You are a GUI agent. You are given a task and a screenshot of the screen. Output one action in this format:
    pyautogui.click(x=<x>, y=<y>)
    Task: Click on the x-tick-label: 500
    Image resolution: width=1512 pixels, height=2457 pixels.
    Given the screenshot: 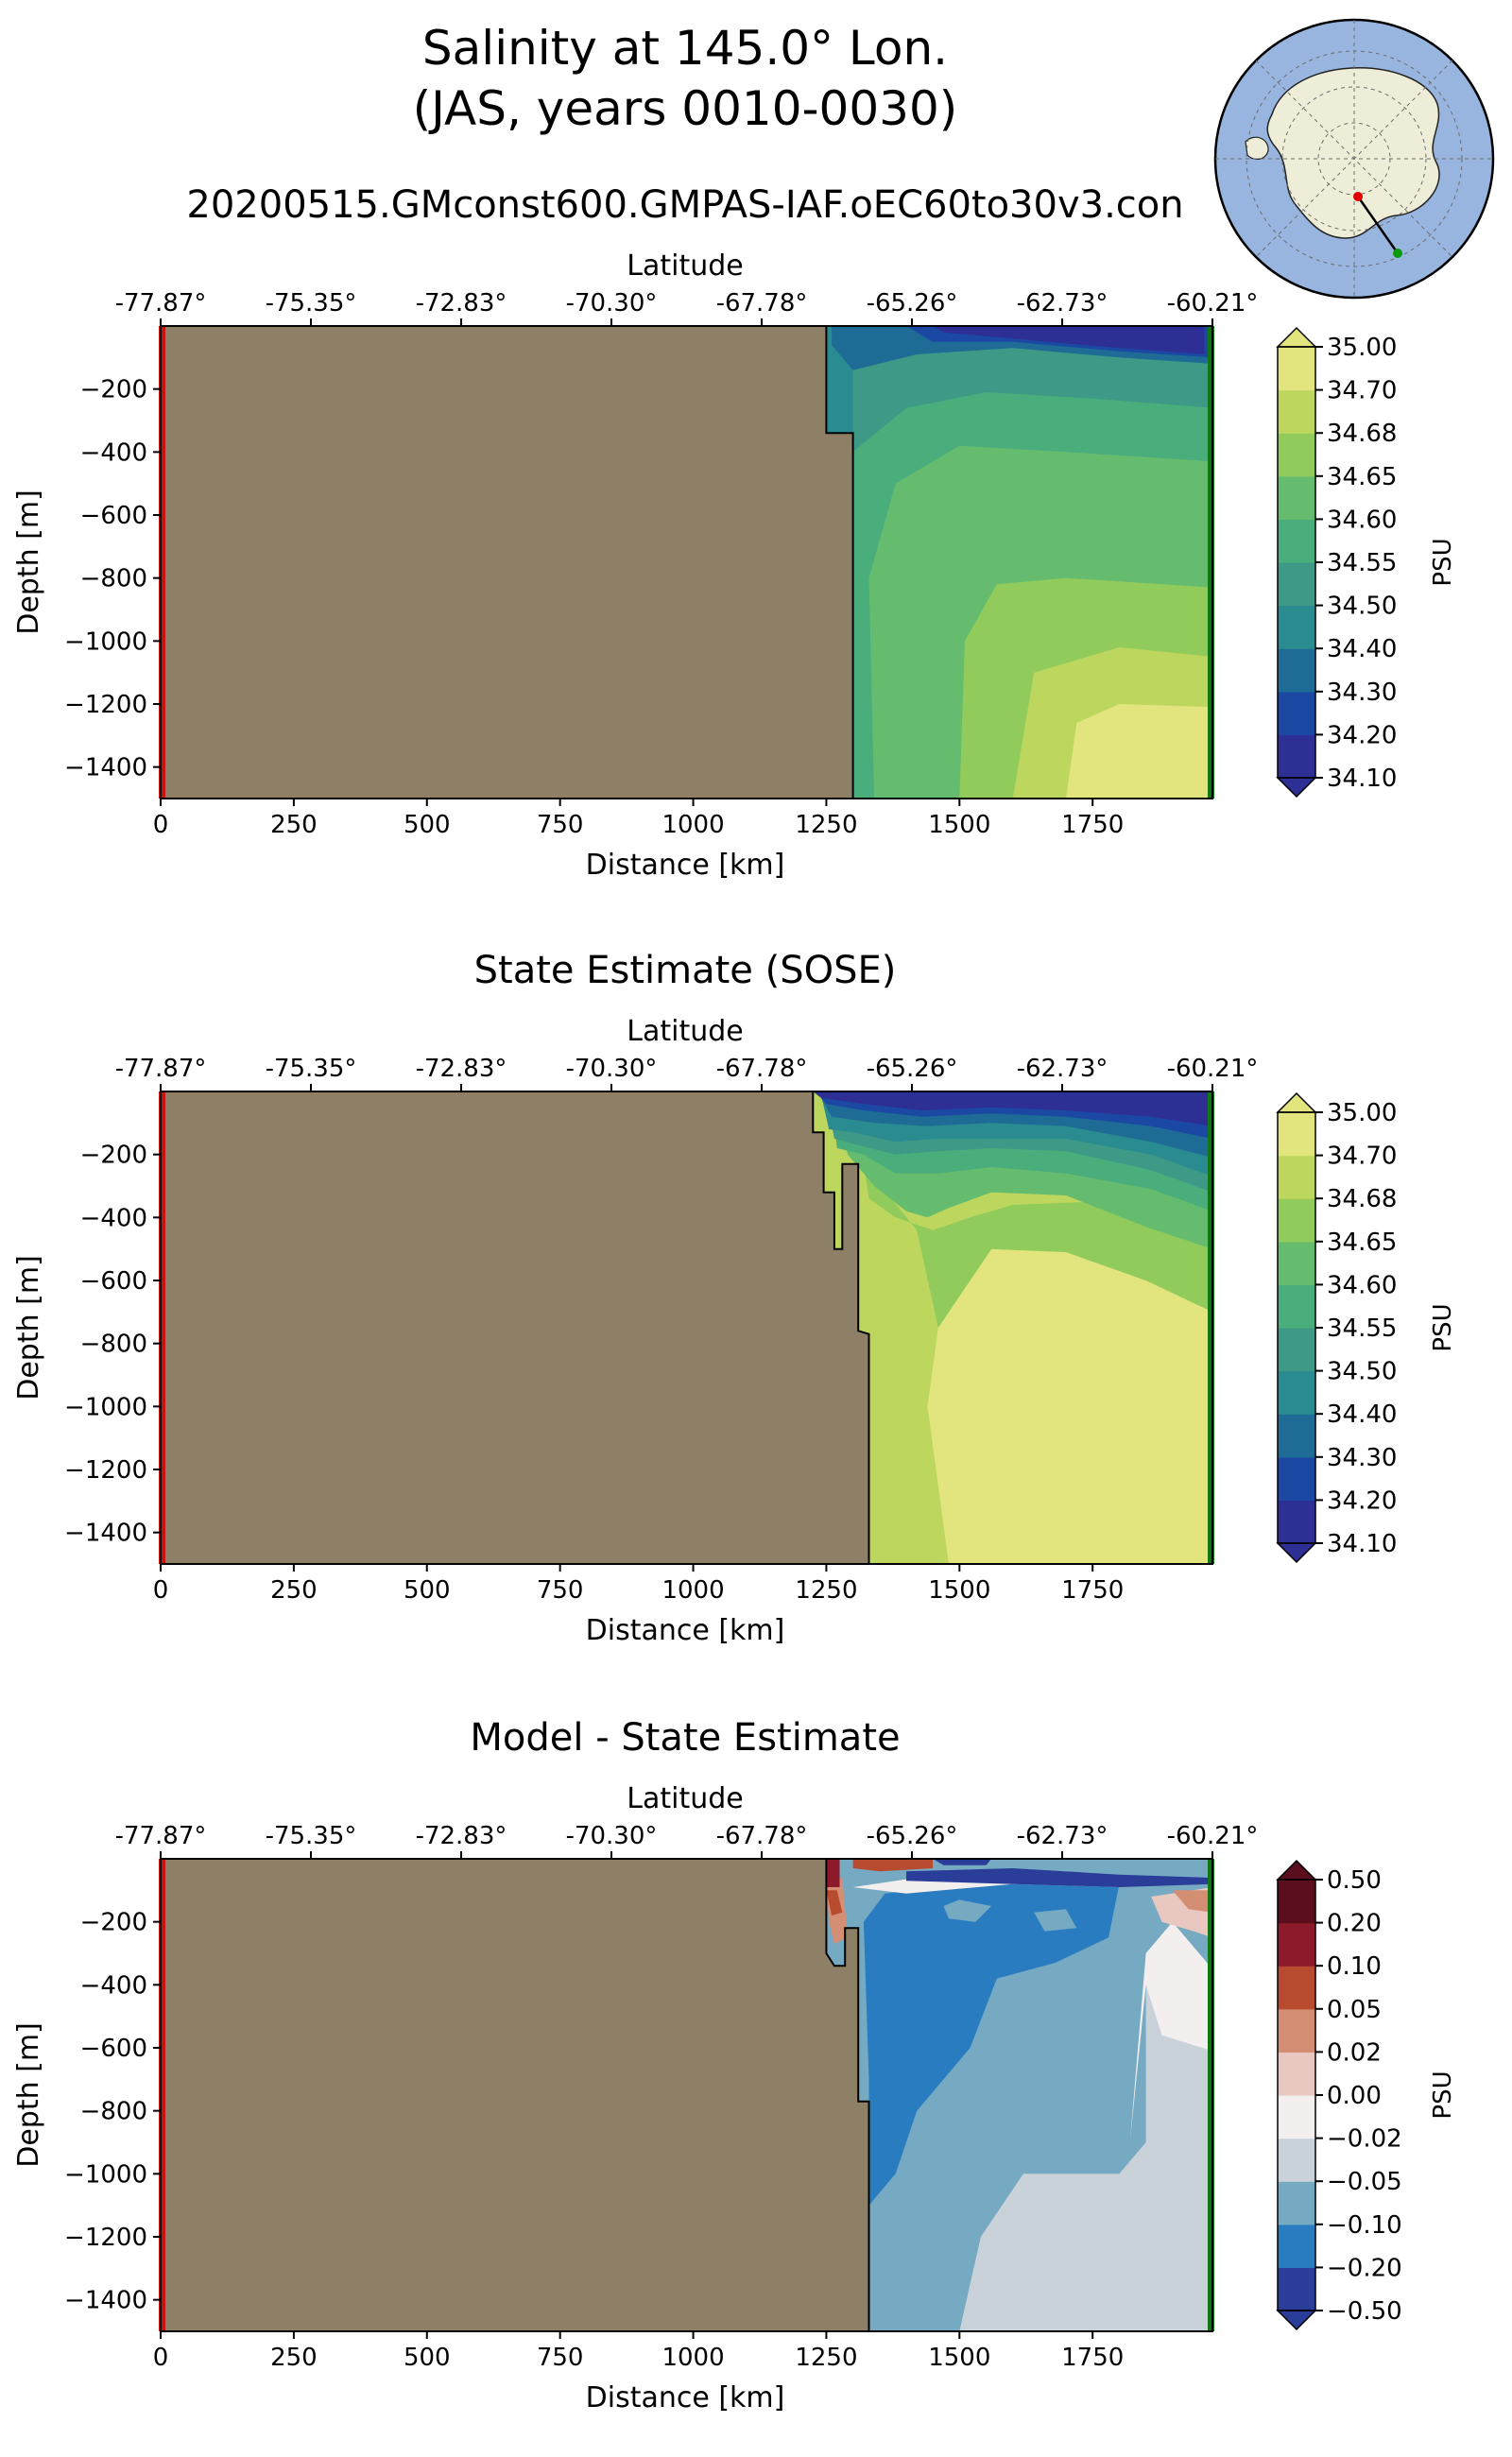 What is the action you would take?
    pyautogui.click(x=427, y=825)
    